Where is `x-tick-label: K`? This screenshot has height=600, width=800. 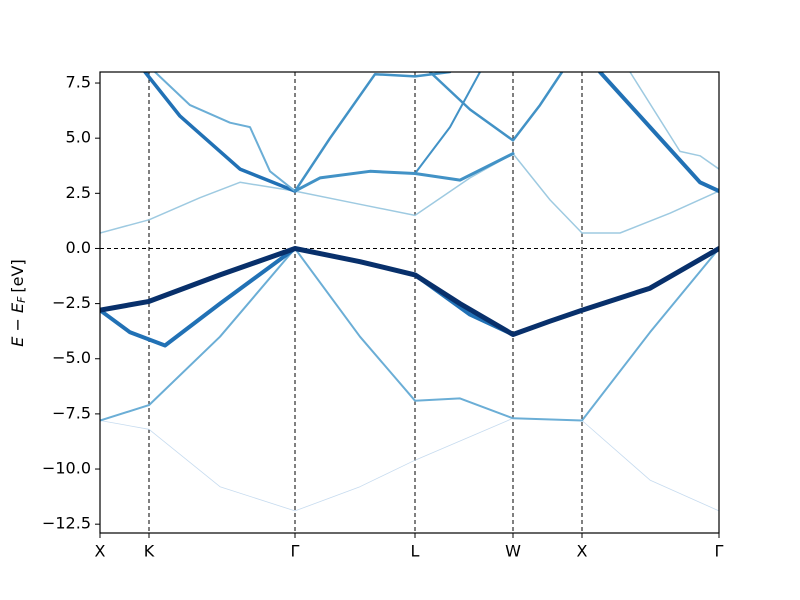 x-tick-label: K is located at coordinates (149, 551).